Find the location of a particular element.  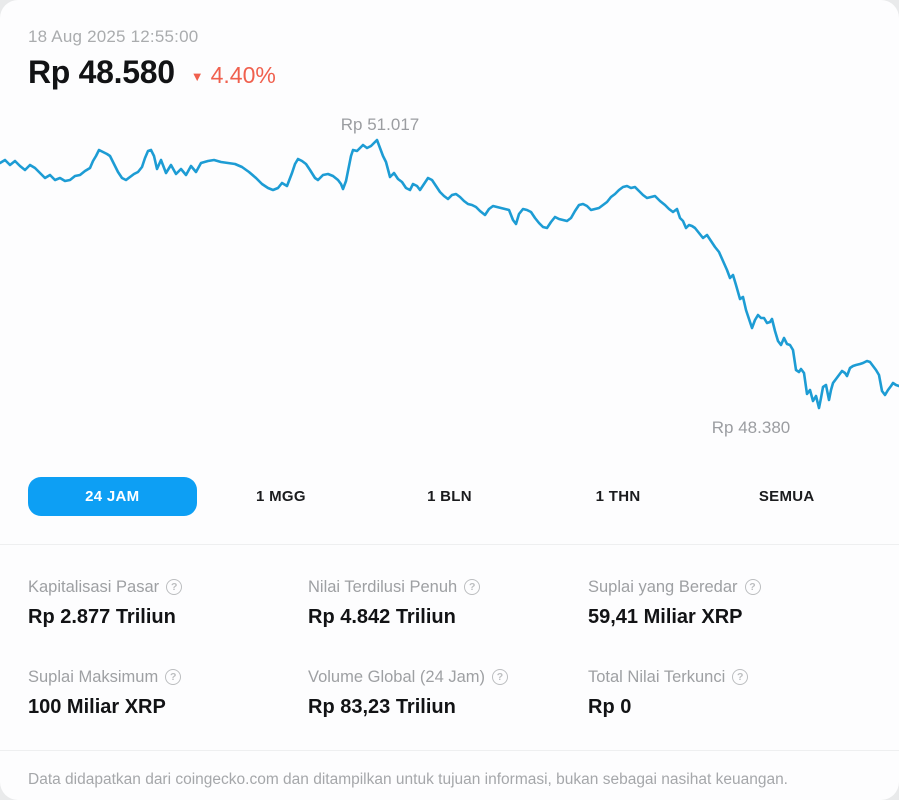

stat-value: Rp 0 is located at coordinates (610, 707).